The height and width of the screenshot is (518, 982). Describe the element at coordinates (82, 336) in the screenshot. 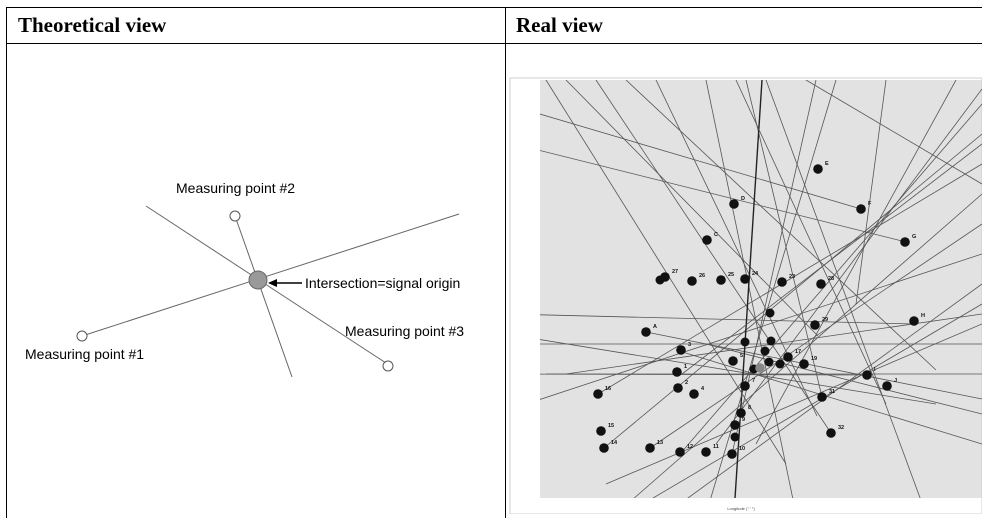

I see `measuring-point-1-marker` at that location.